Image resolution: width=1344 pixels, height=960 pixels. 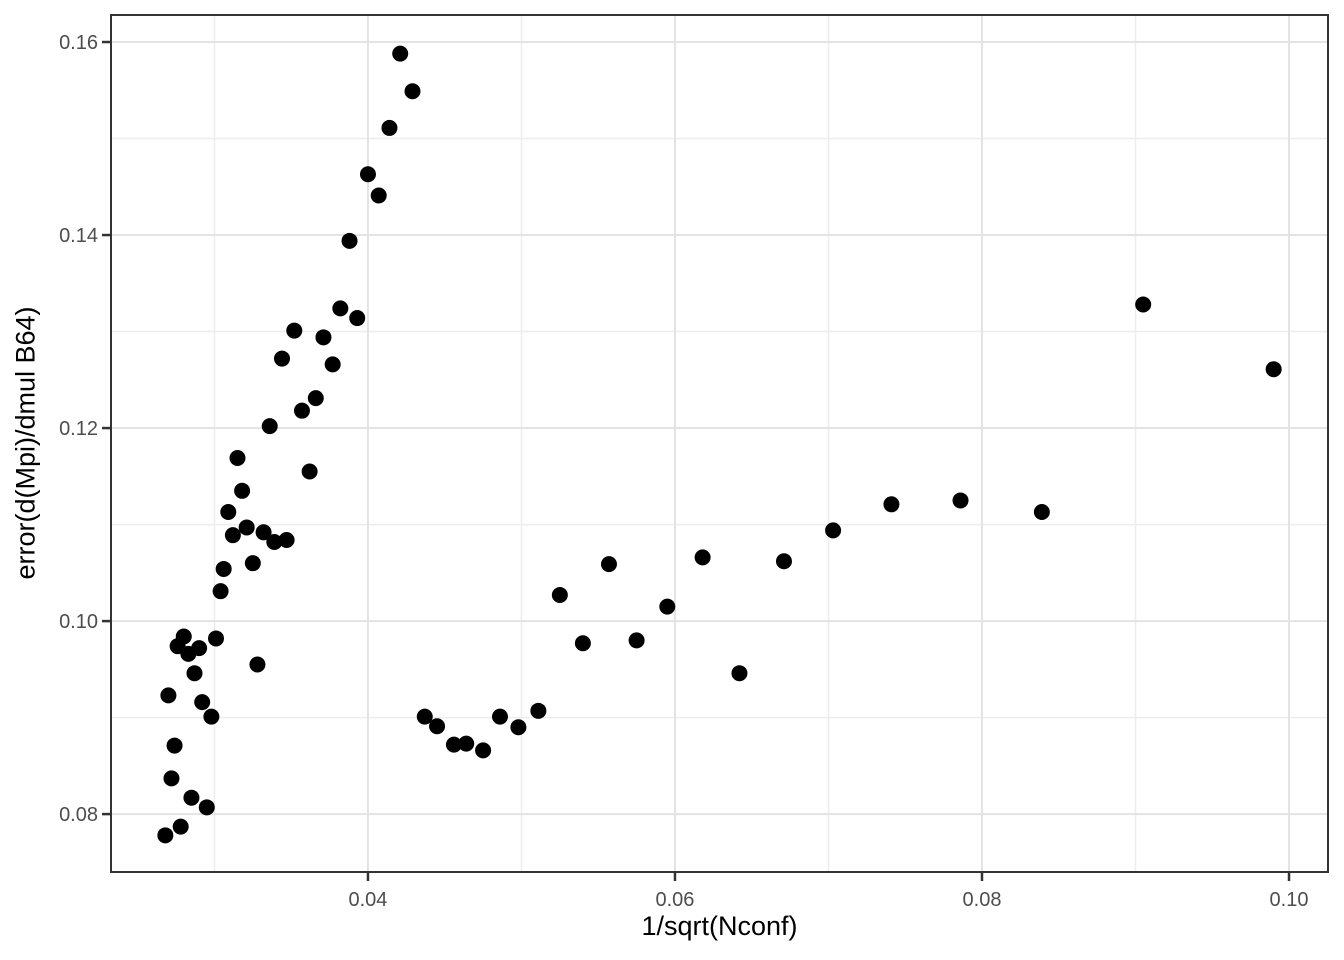 I want to click on y-tick-label: 0.12, so click(x=78, y=429).